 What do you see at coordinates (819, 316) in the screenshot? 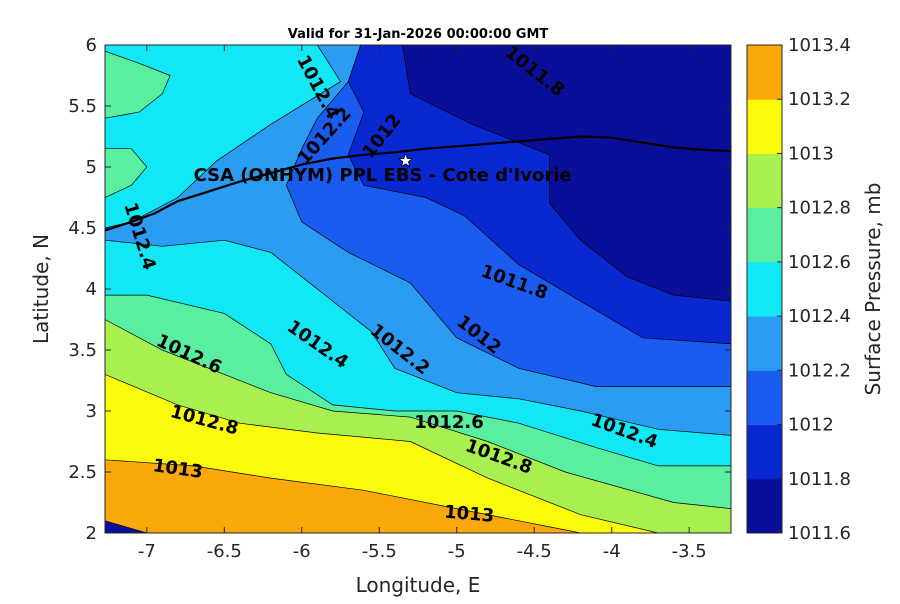
I see `colorbar-tick-label: 1012.4` at bounding box center [819, 316].